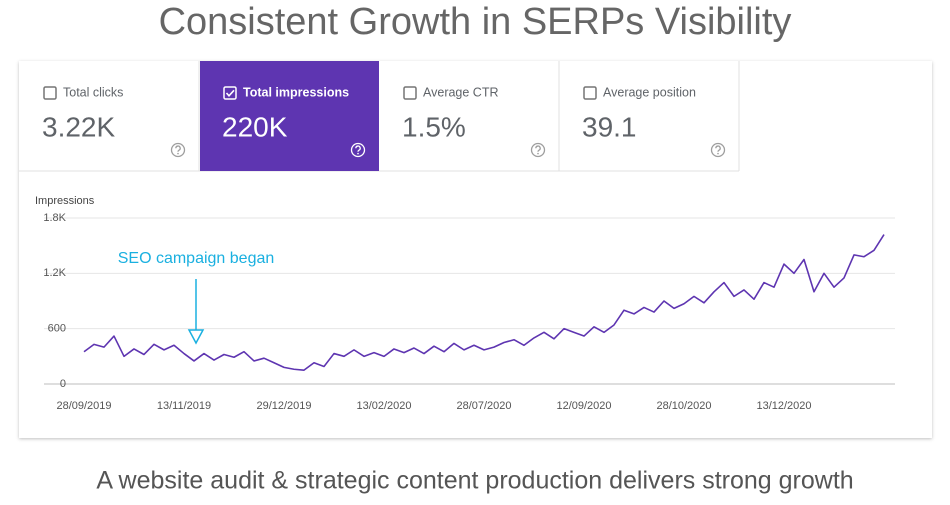 This screenshot has width=950, height=505. I want to click on x-tick-label: 13/12/2020, so click(783, 406).